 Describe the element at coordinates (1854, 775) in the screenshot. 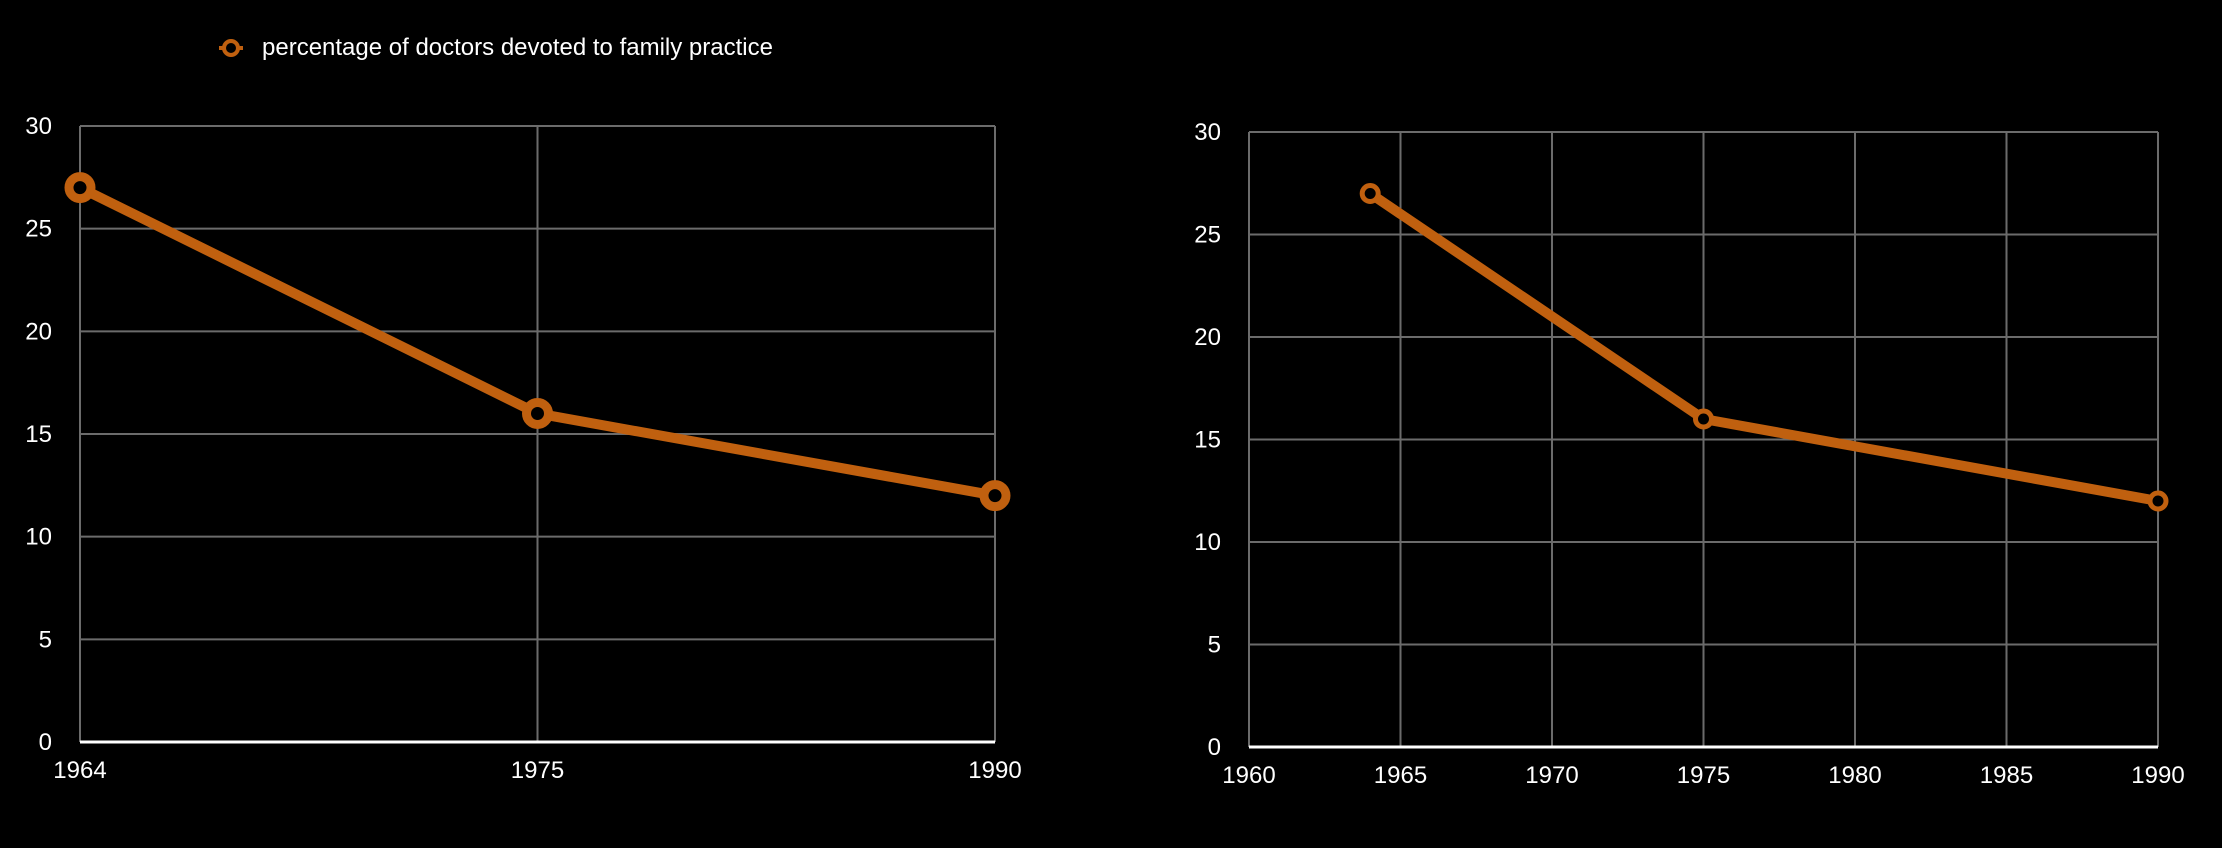

I see `x-tick-label: 1980` at that location.